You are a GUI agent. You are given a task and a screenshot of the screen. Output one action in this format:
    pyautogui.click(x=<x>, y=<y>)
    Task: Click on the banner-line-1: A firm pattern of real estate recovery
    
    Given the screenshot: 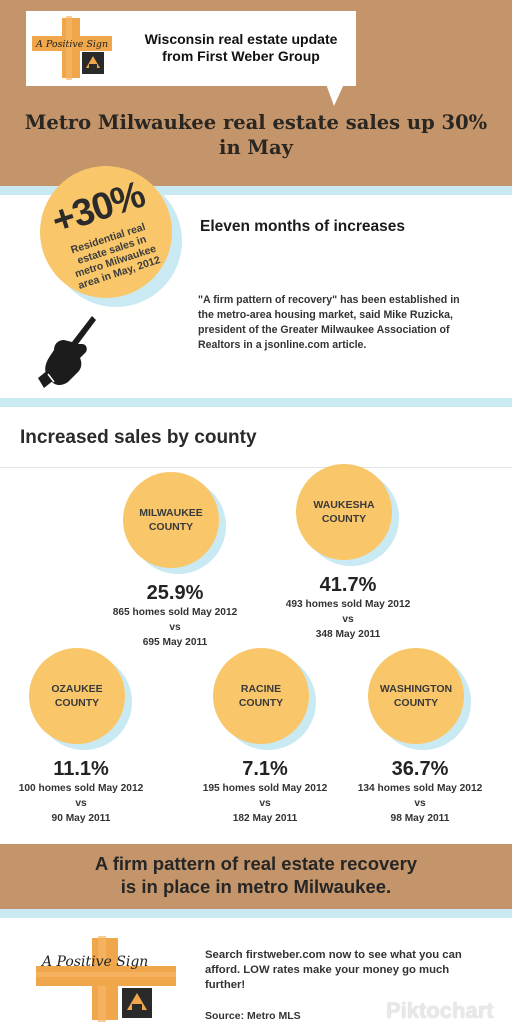 What is the action you would take?
    pyautogui.click(x=256, y=863)
    